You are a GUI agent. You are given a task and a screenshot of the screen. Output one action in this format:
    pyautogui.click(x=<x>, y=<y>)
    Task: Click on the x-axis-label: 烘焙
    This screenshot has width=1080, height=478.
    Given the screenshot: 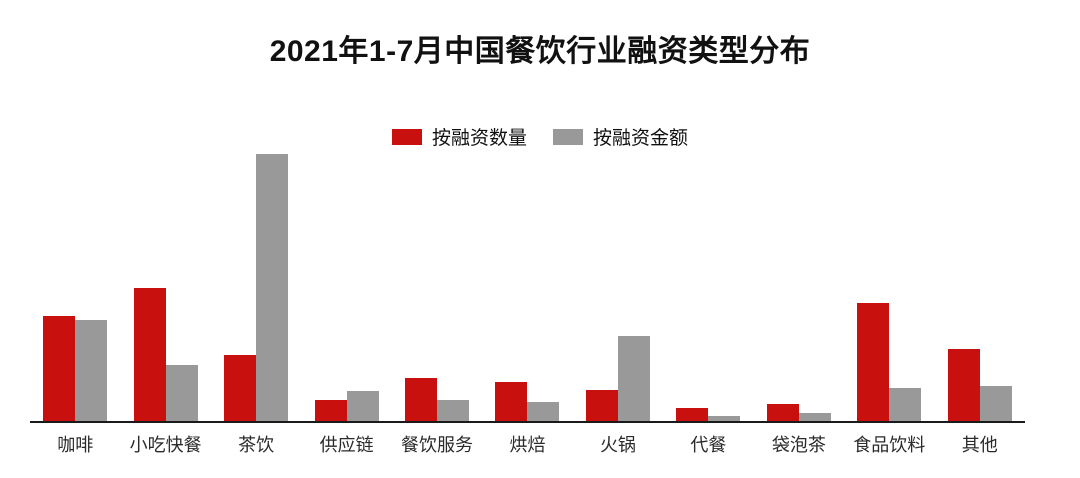 What is the action you would take?
    pyautogui.click(x=527, y=445)
    